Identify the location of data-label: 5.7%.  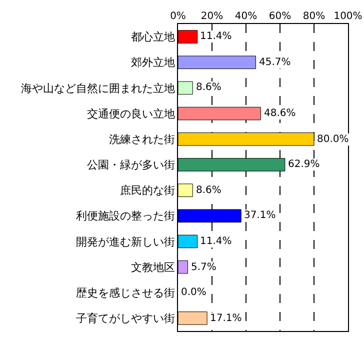
(203, 267).